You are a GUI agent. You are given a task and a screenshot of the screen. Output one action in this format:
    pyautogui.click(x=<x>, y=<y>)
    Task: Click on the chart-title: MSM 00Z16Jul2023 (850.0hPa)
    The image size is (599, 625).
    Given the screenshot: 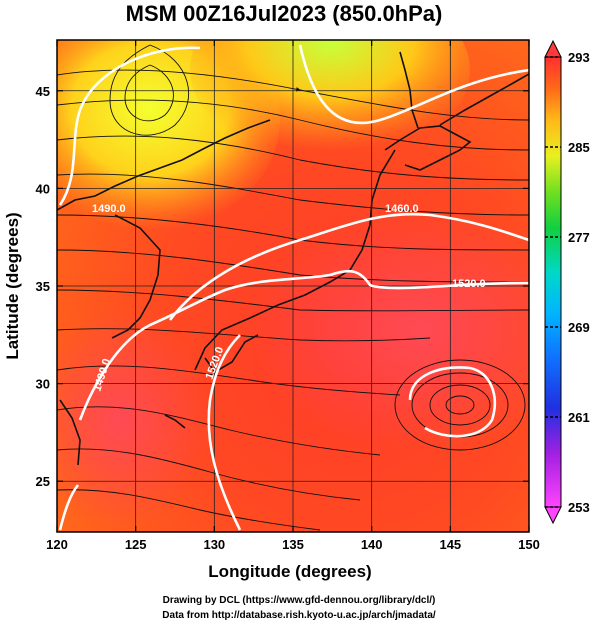 What is the action you would take?
    pyautogui.click(x=284, y=13)
    